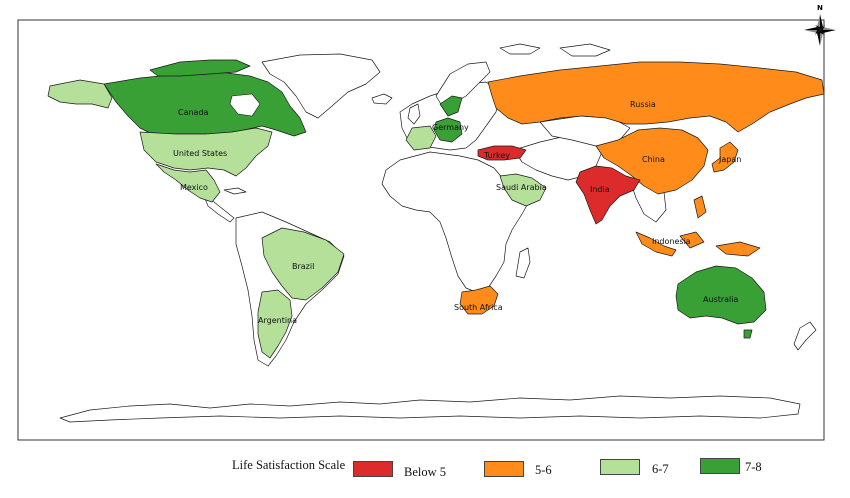  I want to click on country-saudi-arabia, so click(523, 190).